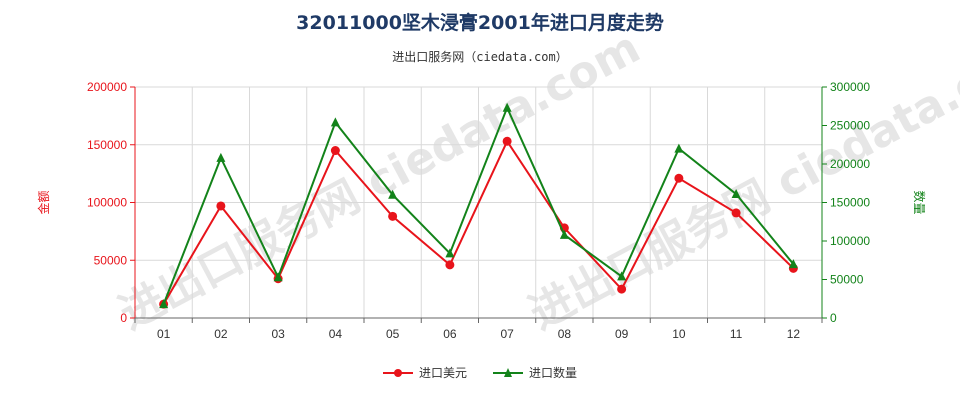 The image size is (960, 400). I want to click on y-right-tick-label: 200000, so click(850, 164).